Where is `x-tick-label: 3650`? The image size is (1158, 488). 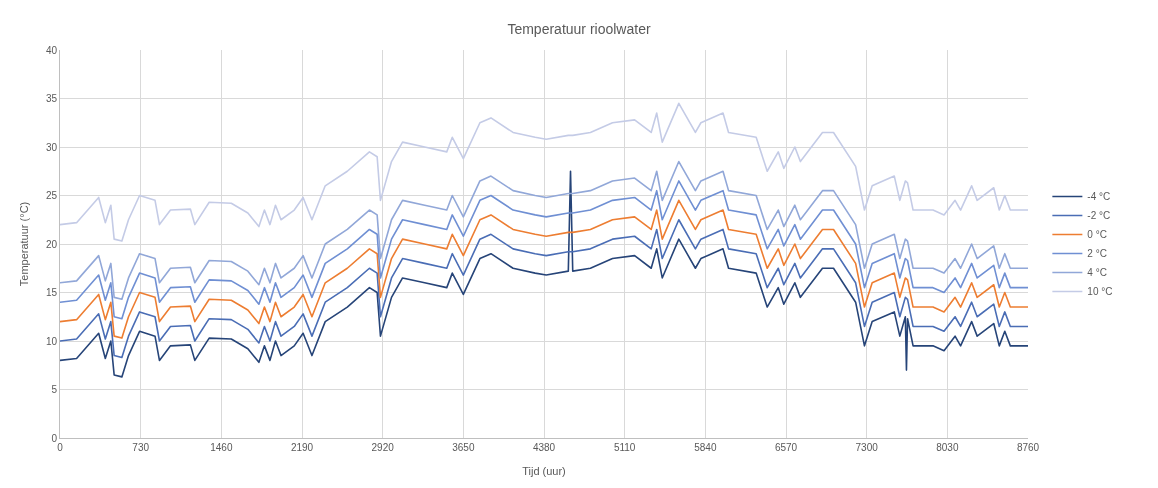 x-tick-label: 3650 is located at coordinates (463, 447).